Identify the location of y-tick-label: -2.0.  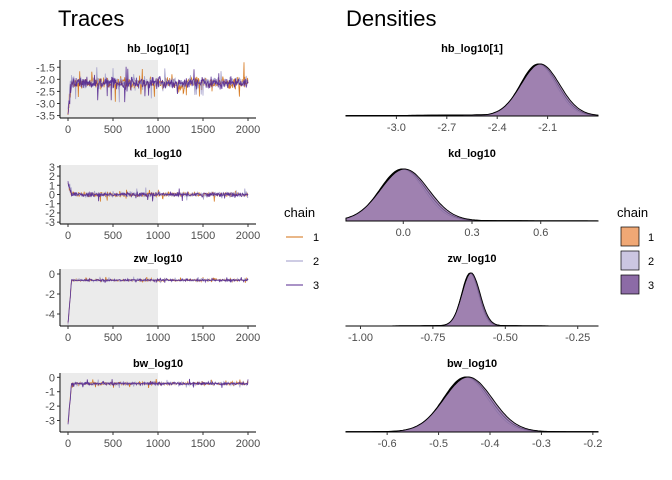
(45, 80).